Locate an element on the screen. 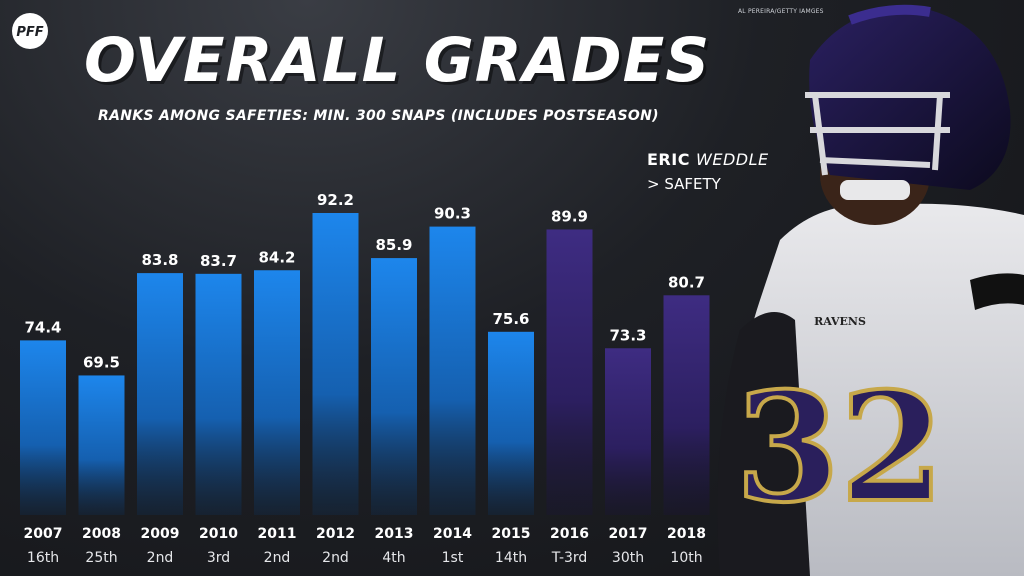  value-label-2007: 74.4 is located at coordinates (42, 327).